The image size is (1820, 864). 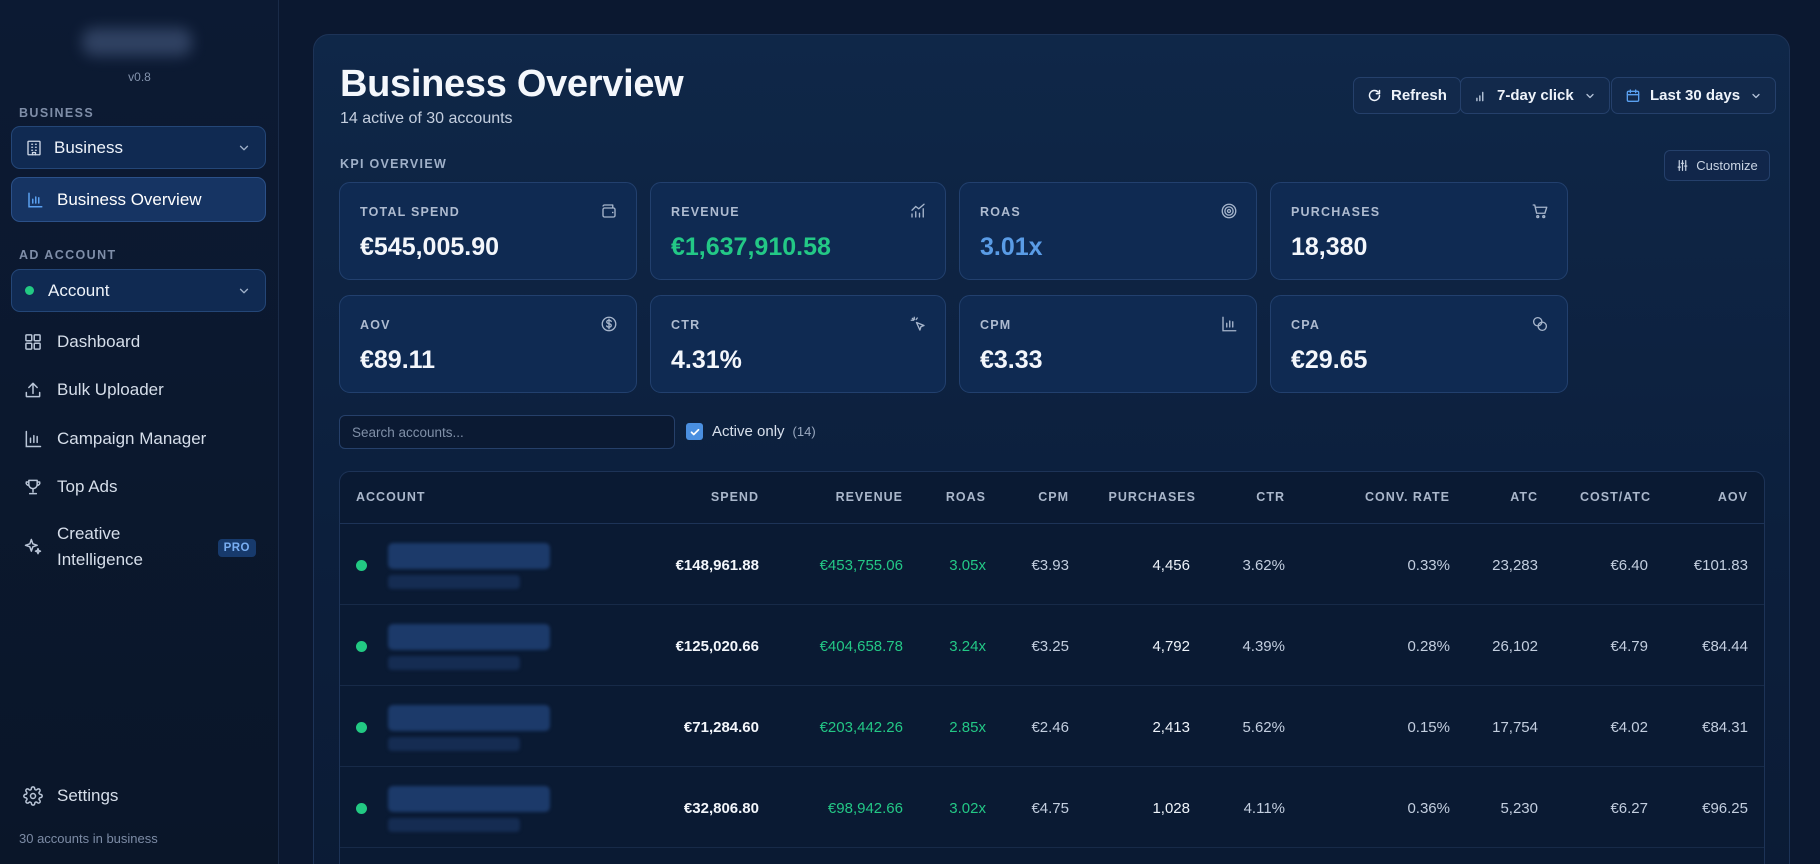 What do you see at coordinates (88, 147) in the screenshot?
I see `business-select-label: Business` at bounding box center [88, 147].